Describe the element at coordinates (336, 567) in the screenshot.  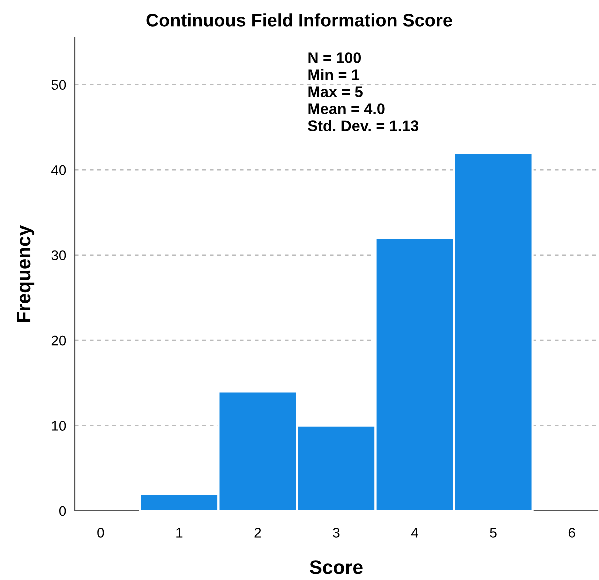
I see `x-axis-title: Score` at that location.